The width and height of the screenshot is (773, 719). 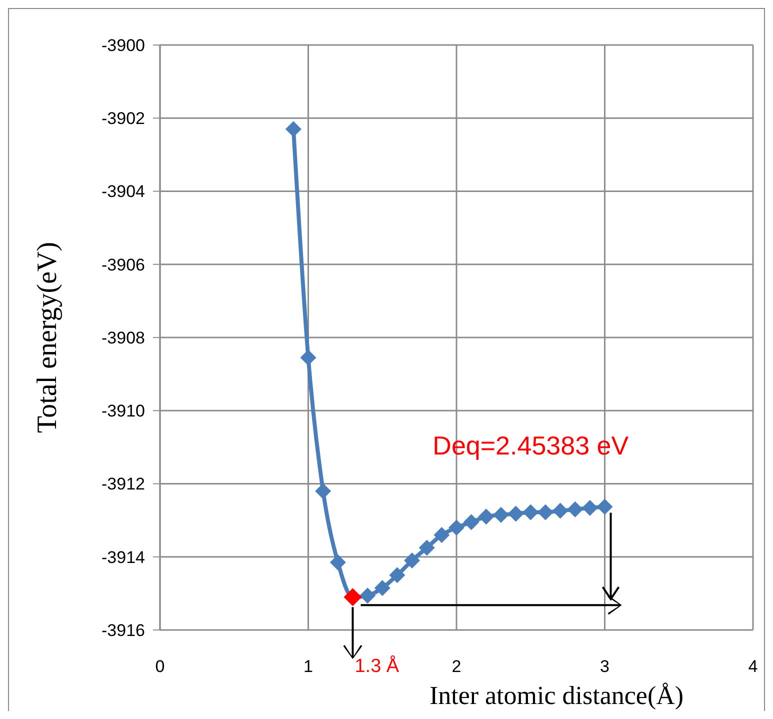 What do you see at coordinates (123, 557) in the screenshot?
I see `y-tick-label: -3914` at bounding box center [123, 557].